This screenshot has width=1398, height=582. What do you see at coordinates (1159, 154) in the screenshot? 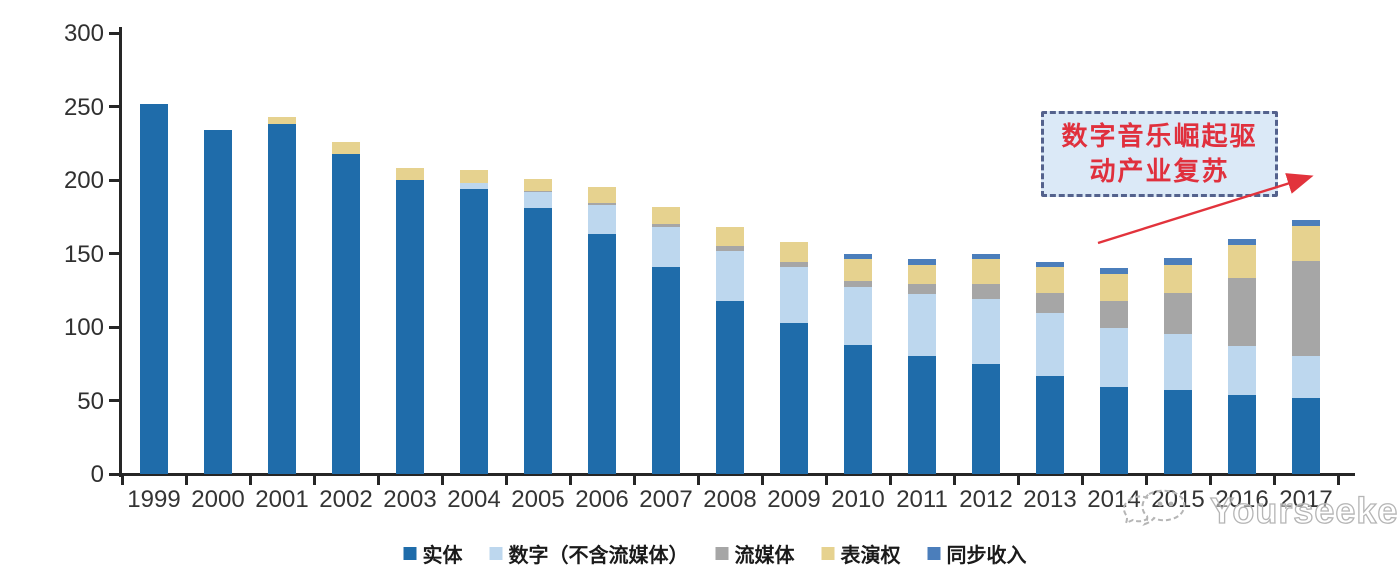
I see `annotation-callout: 数字音乐崛起驱 动产业复苏` at bounding box center [1159, 154].